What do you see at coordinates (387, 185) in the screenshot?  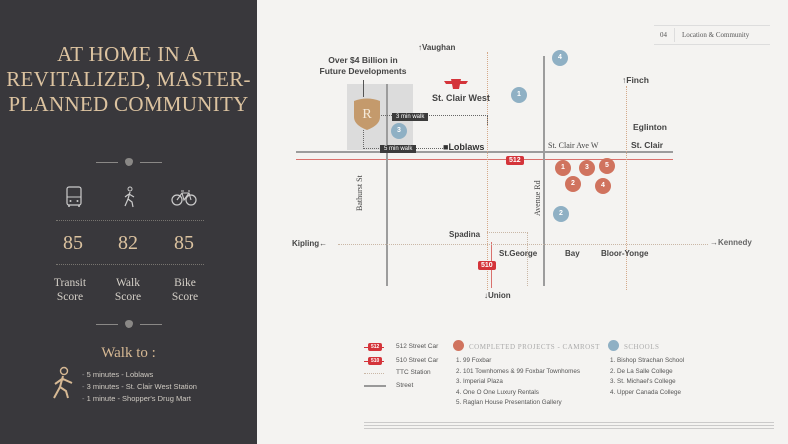 I see `bathurst-street` at bounding box center [387, 185].